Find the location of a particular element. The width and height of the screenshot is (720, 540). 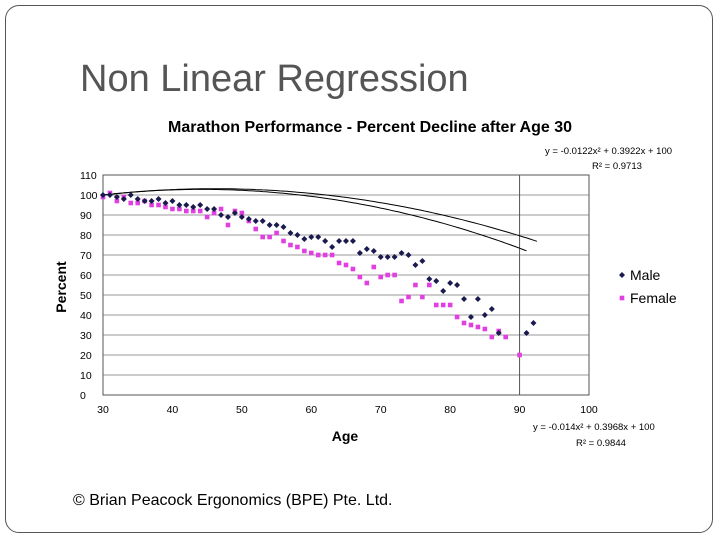

y-axis-label: Percent is located at coordinates (61, 287).